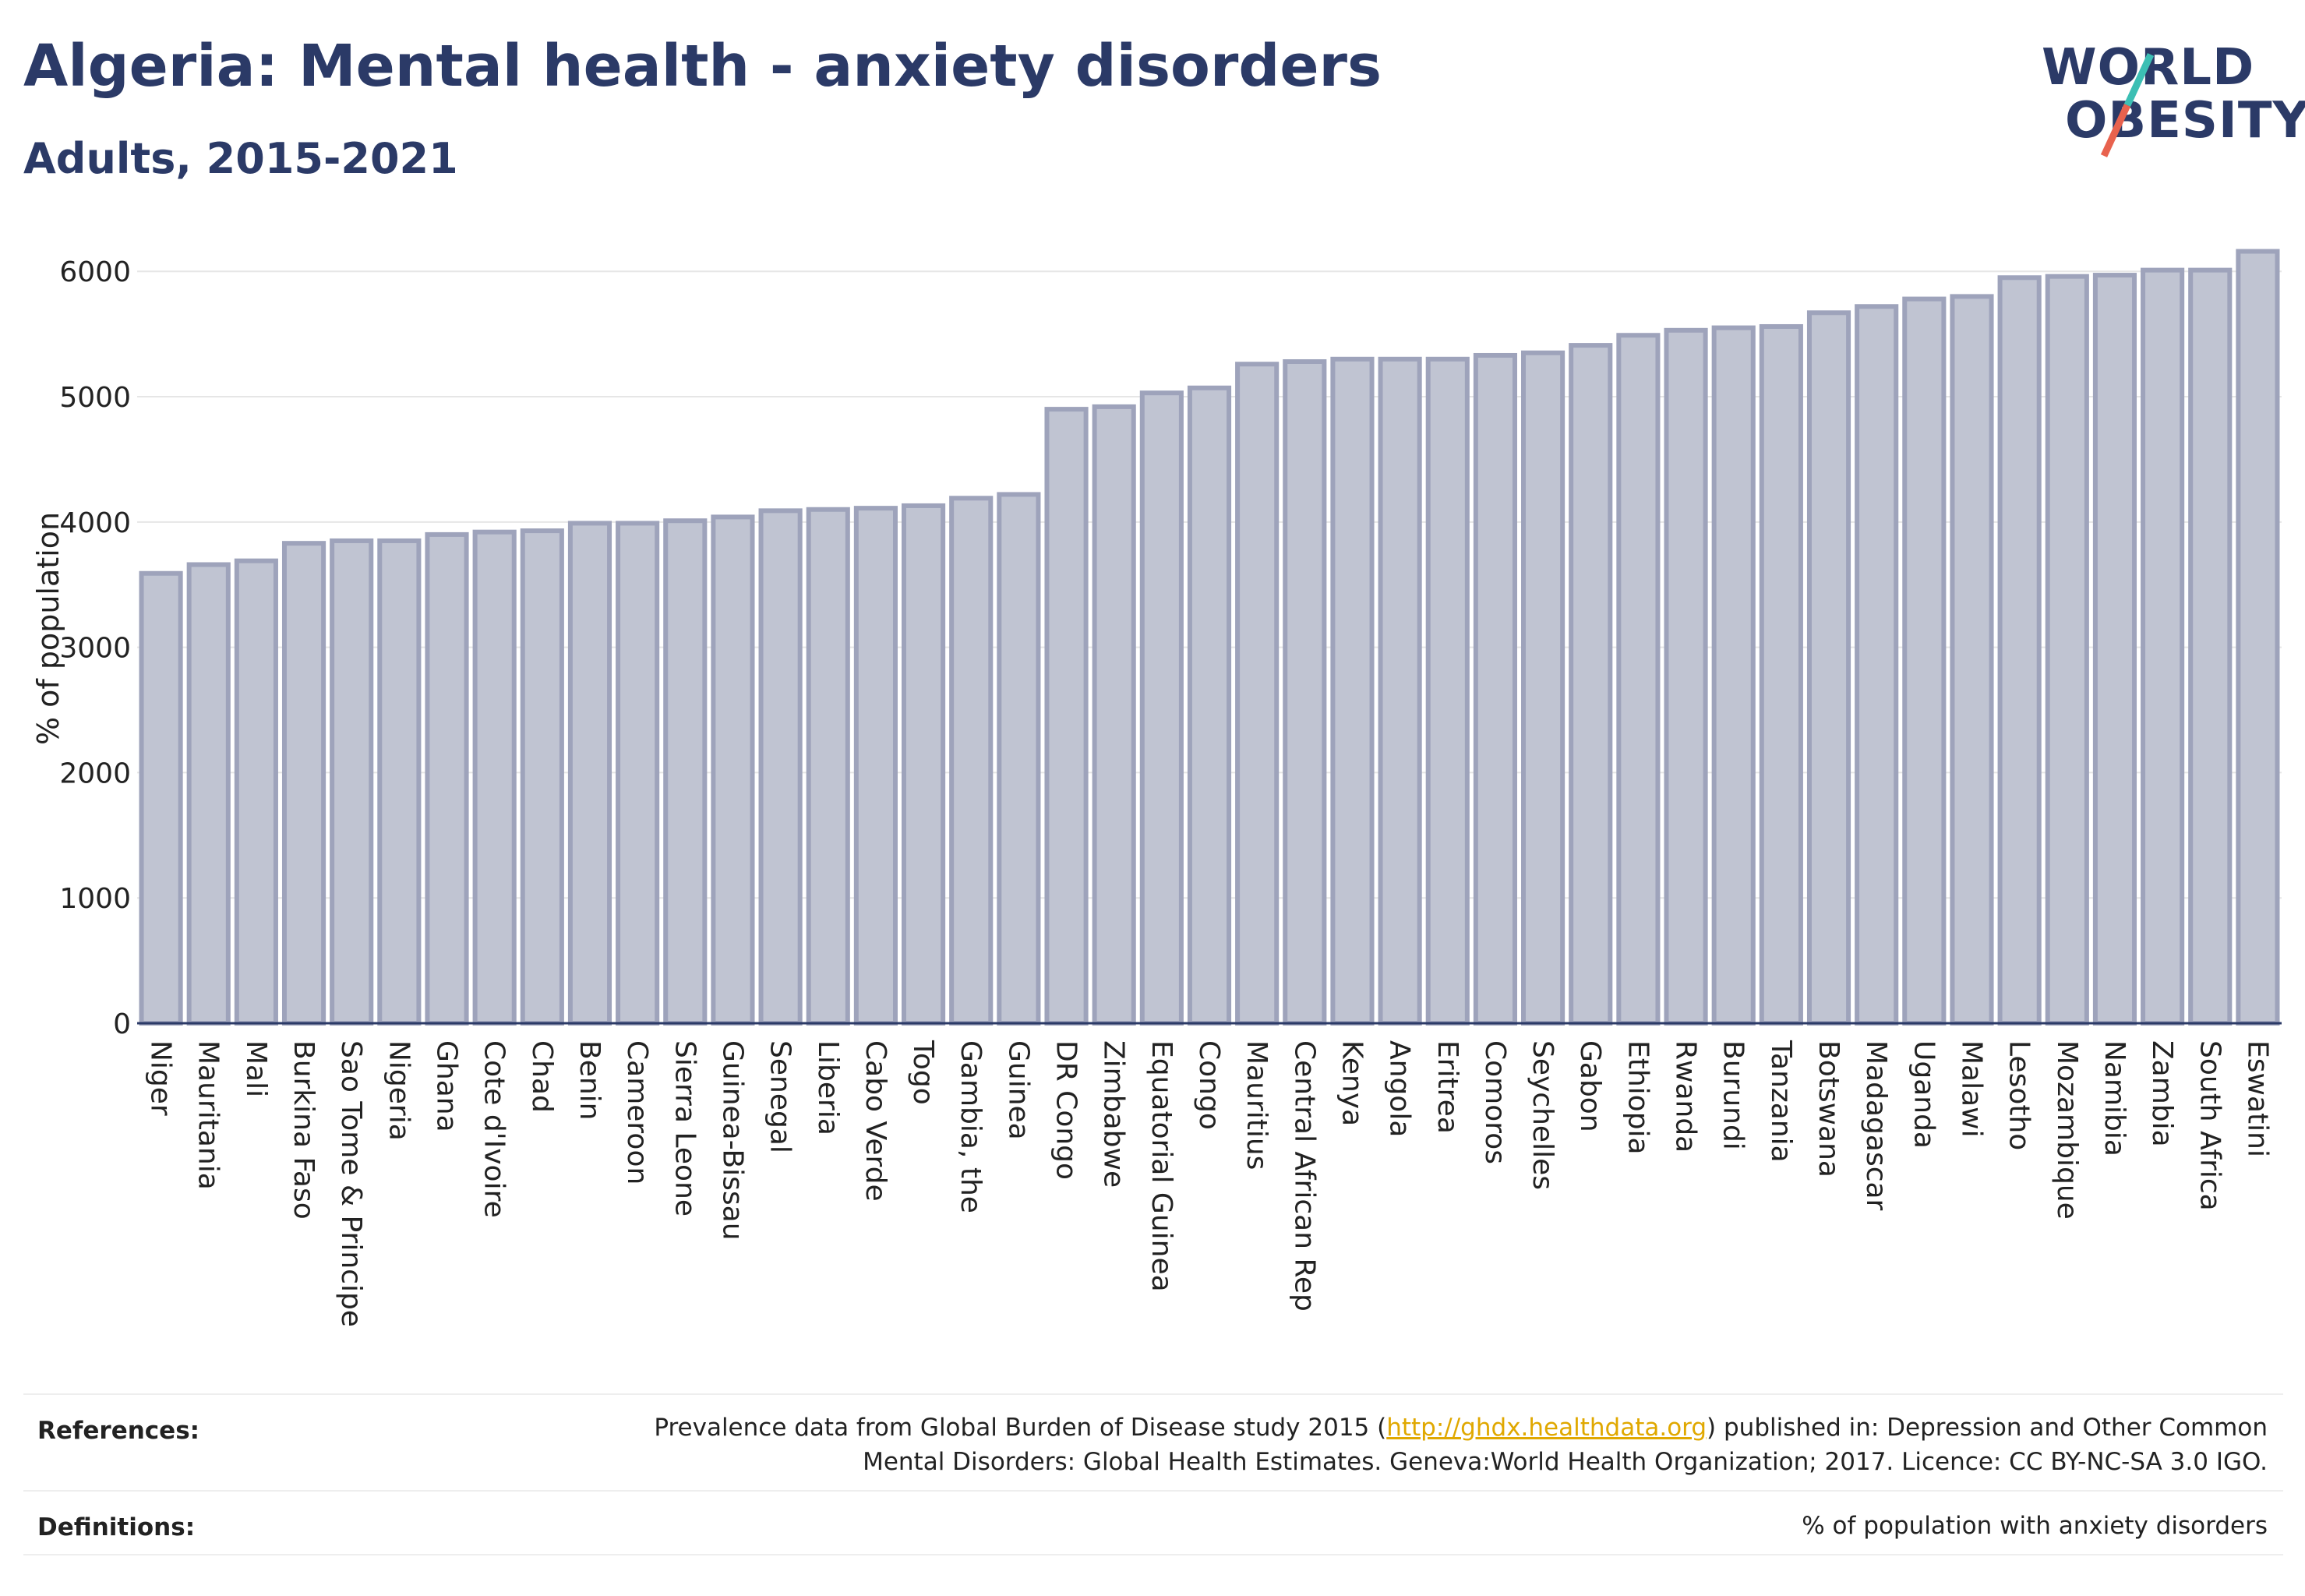  What do you see at coordinates (1304, 1176) in the screenshot?
I see `x-tick-label: Central African Rep` at bounding box center [1304, 1176].